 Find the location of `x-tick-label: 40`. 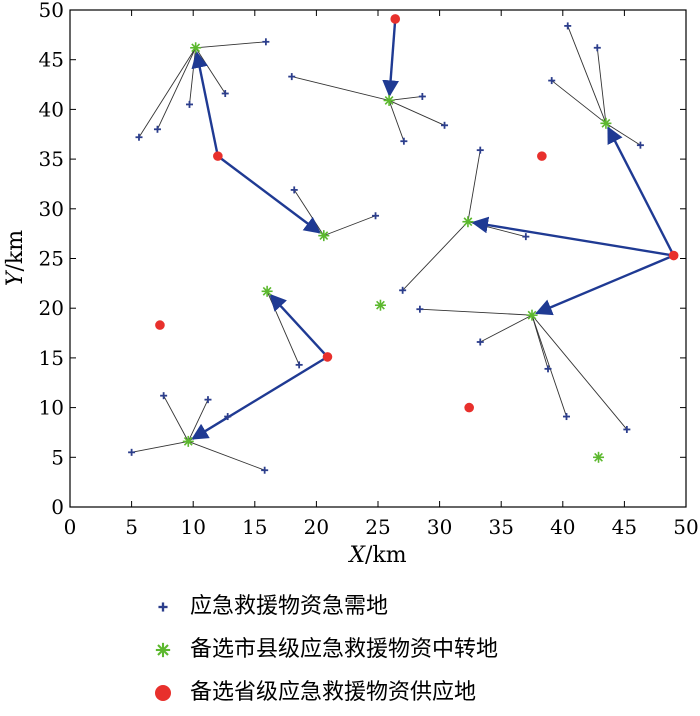

x-tick-label: 40 is located at coordinates (562, 527).